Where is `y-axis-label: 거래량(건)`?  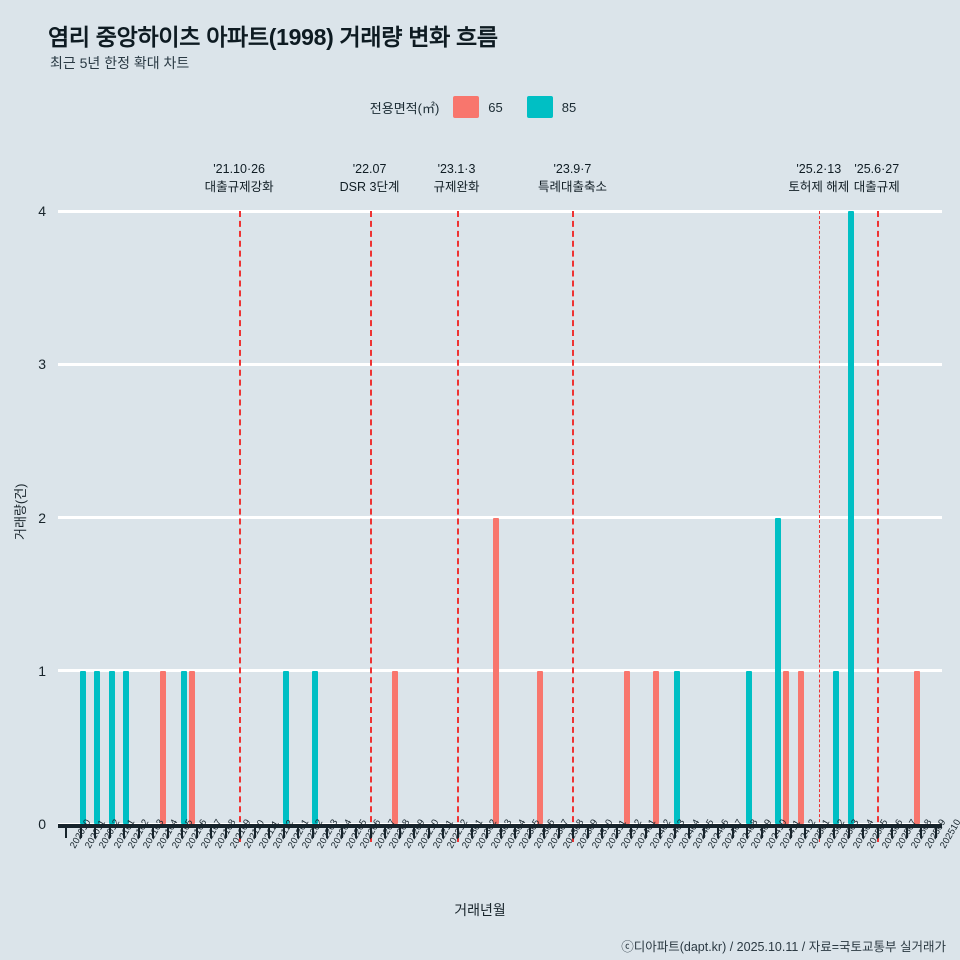 y-axis-label: 거래량(건) is located at coordinates (20, 512).